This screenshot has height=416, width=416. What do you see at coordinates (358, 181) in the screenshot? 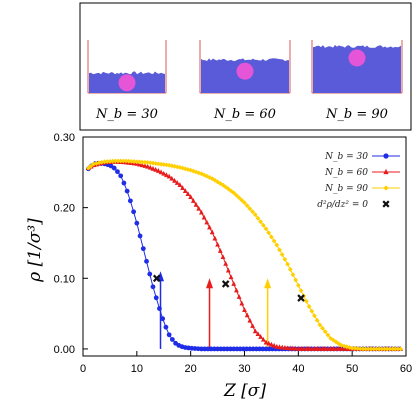
I see `legend: N_b = 30 N_b = 60 N_b = 90 d²ρ/dz² = 0` at bounding box center [358, 181].